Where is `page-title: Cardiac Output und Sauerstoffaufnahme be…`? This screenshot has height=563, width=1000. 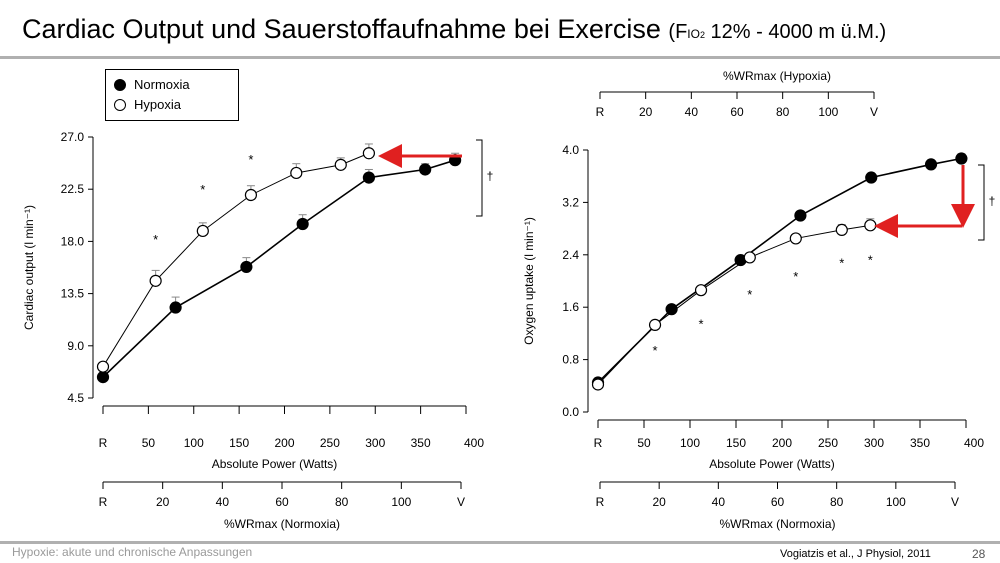 page-title: Cardiac Output und Sauerstoffaufnahme be… is located at coordinates (454, 29).